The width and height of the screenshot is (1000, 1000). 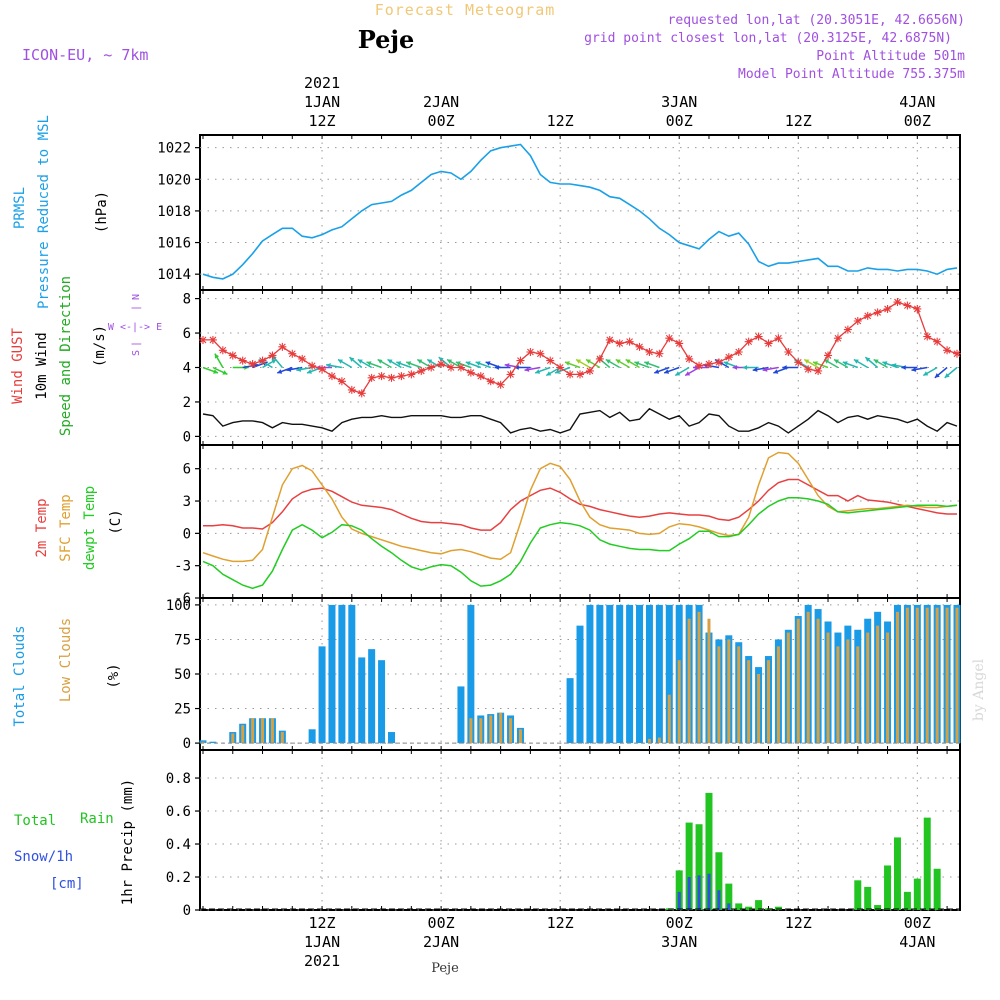 What do you see at coordinates (178, 606) in the screenshot?
I see `clouds-ytick-label: 100` at bounding box center [178, 606].